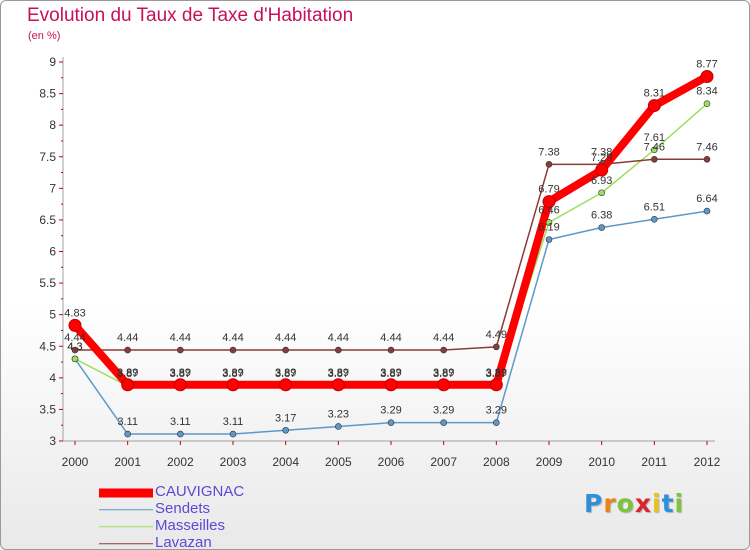  What do you see at coordinates (190, 15) in the screenshot?
I see `chart-title: Evolution du Taux de Taxe d'Habitation` at bounding box center [190, 15].